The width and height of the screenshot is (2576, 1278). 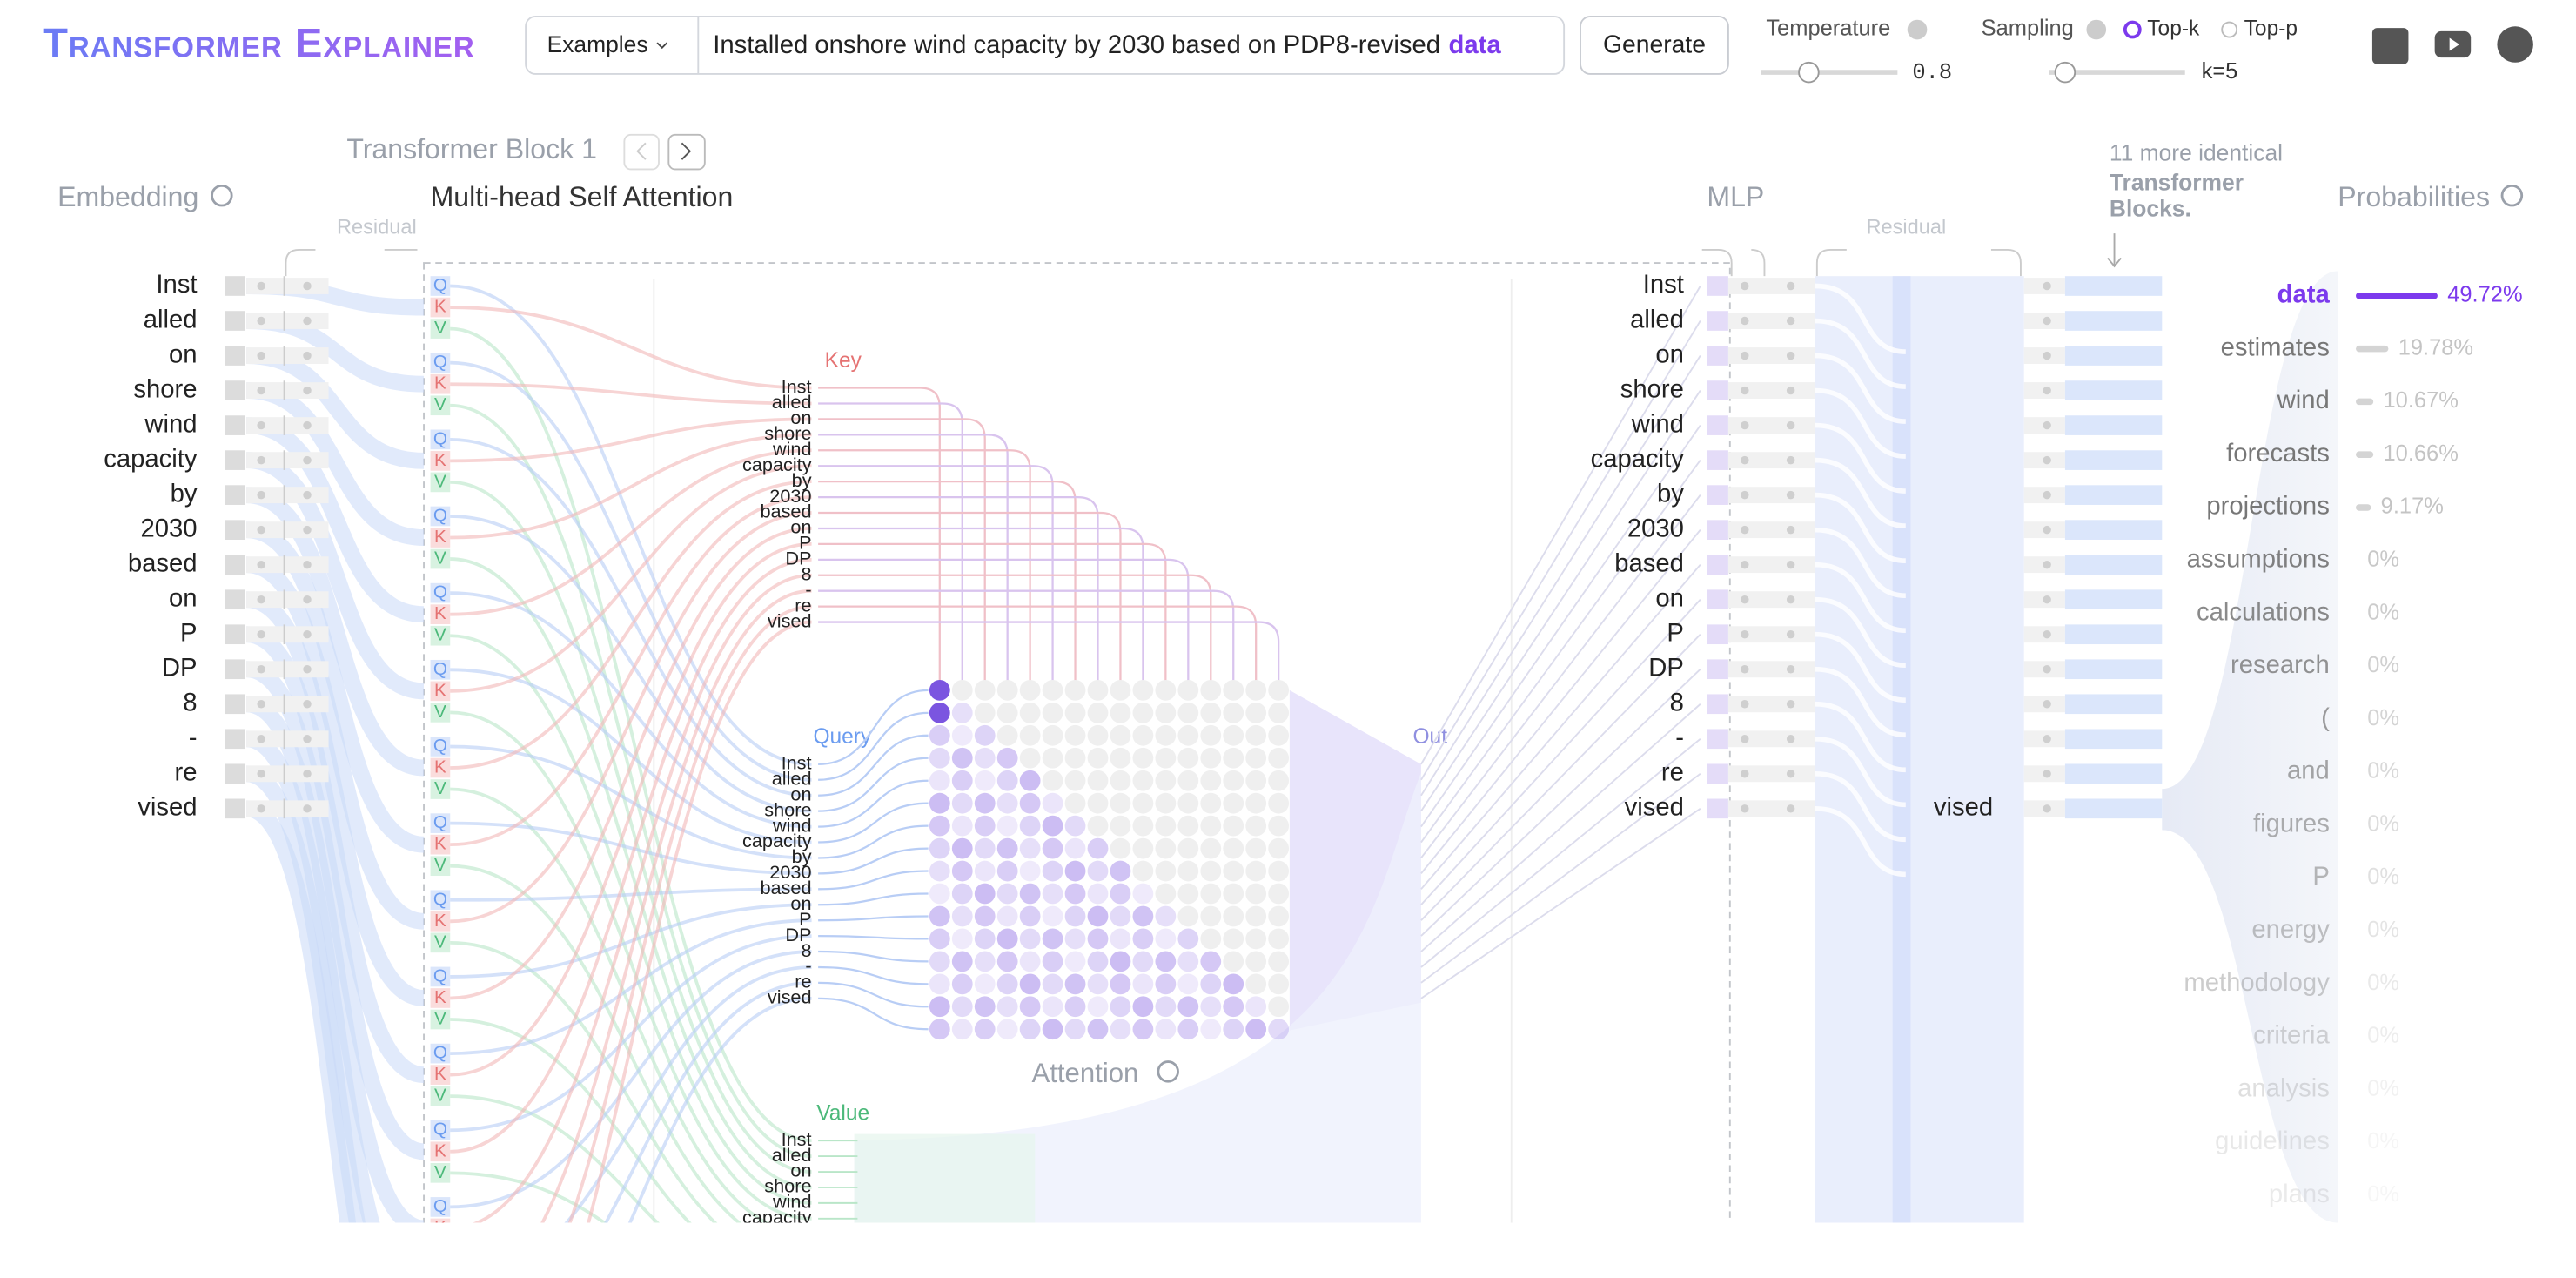 I want to click on github-icon, so click(x=2515, y=44).